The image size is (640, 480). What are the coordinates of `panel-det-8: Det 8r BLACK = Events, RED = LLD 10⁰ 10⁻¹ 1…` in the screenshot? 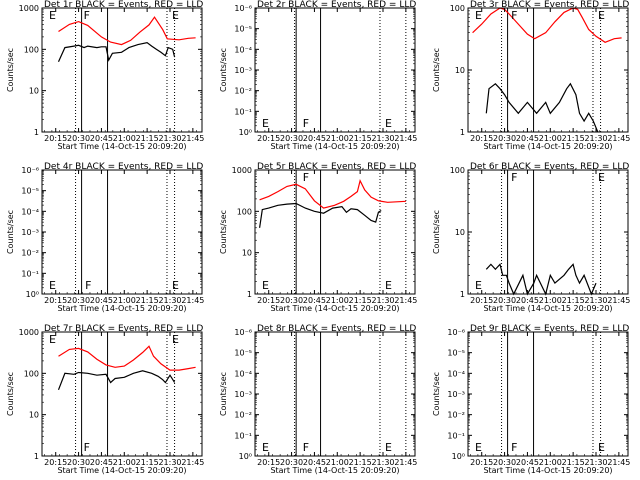 It's located at (318, 399).